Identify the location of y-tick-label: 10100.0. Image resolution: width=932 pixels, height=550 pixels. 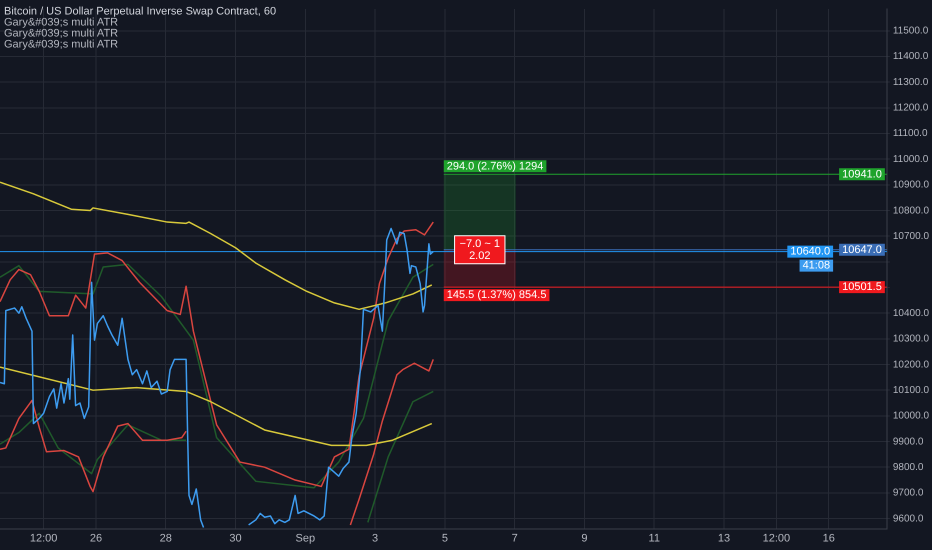
(911, 390).